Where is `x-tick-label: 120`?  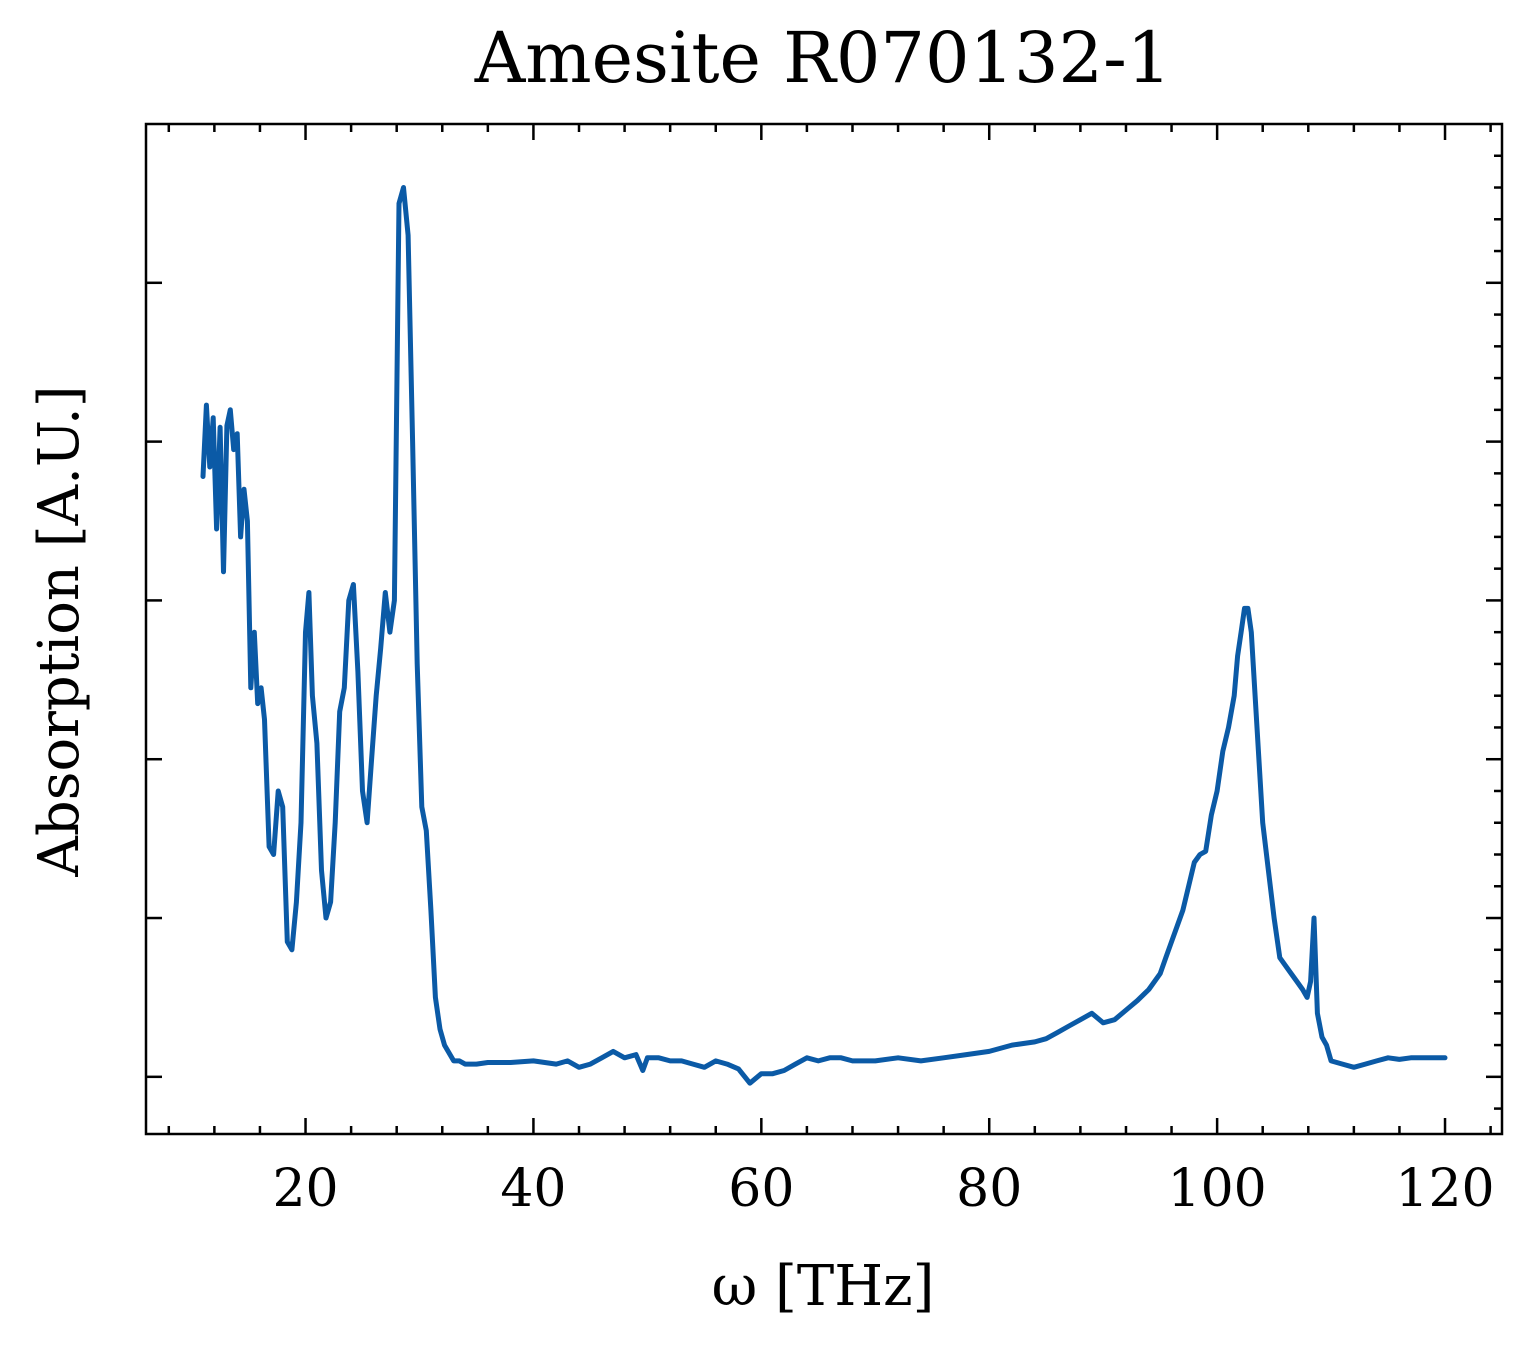
x-tick-label: 120 is located at coordinates (1444, 1189).